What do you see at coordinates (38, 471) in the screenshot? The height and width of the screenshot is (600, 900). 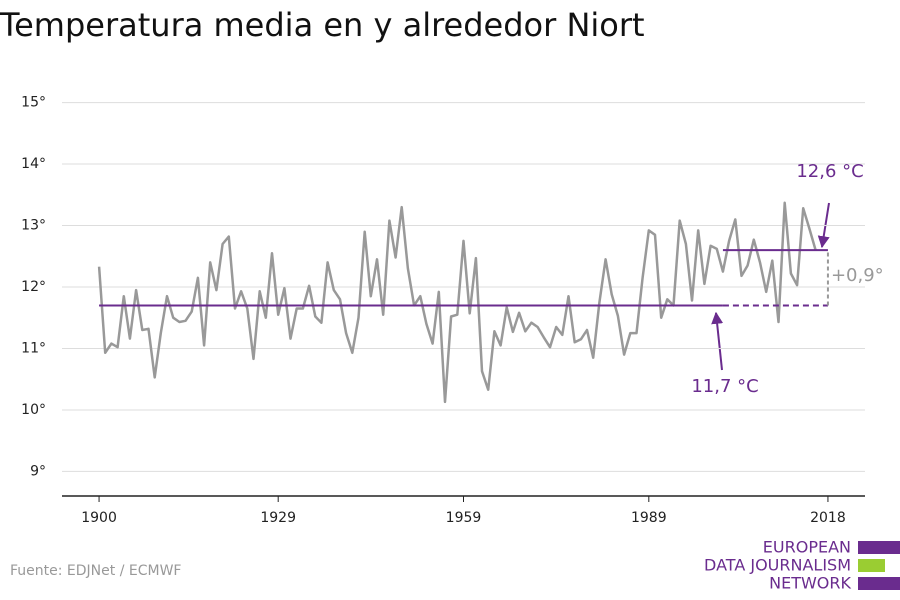 I see `y-tick-label: 9°` at bounding box center [38, 471].